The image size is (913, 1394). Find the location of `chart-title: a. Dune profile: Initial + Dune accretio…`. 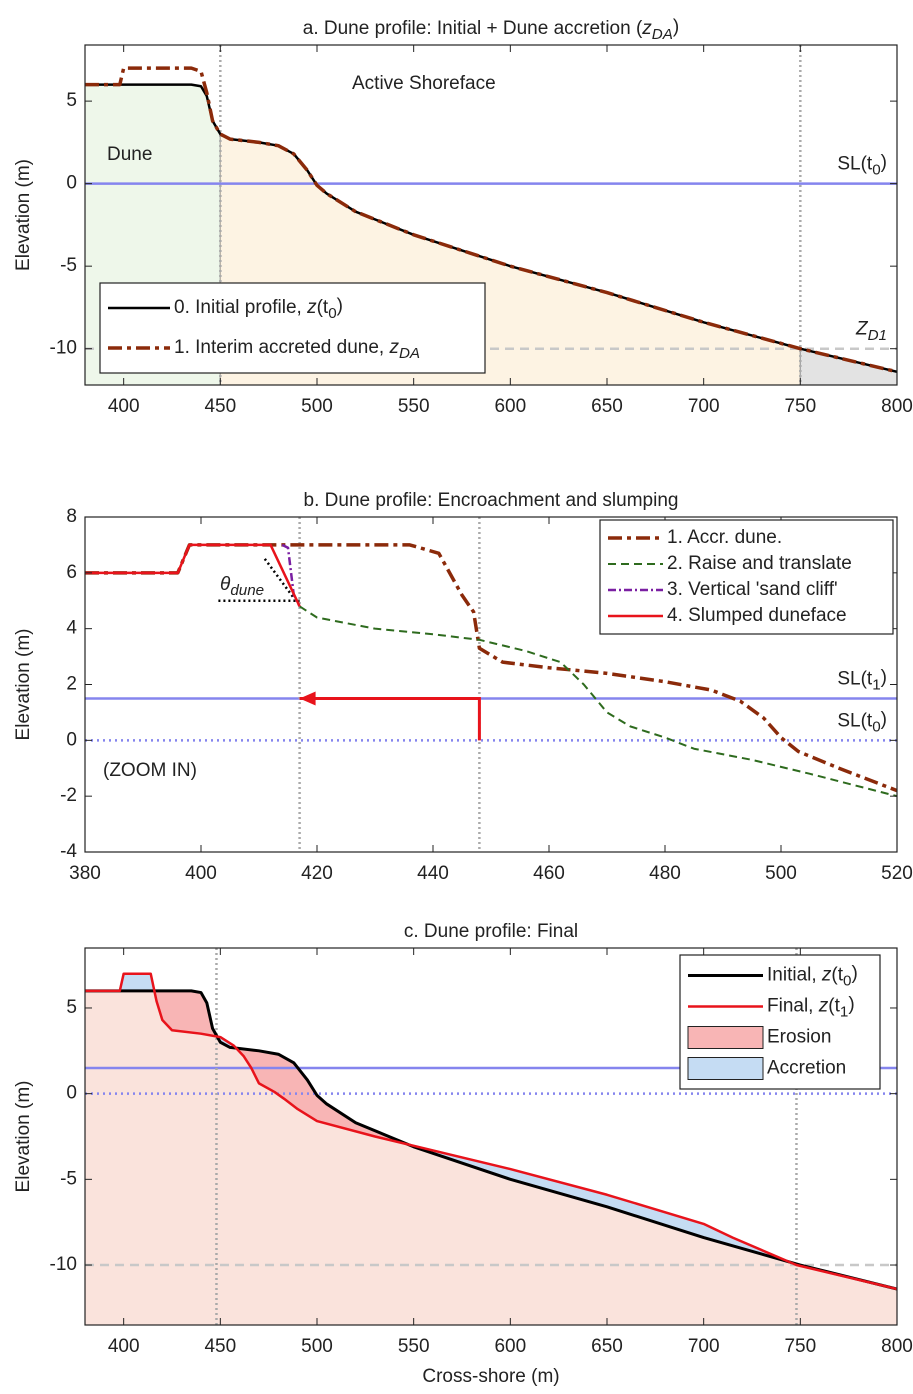

chart-title: a. Dune profile: Initial + Dune accretio… is located at coordinates (491, 29).